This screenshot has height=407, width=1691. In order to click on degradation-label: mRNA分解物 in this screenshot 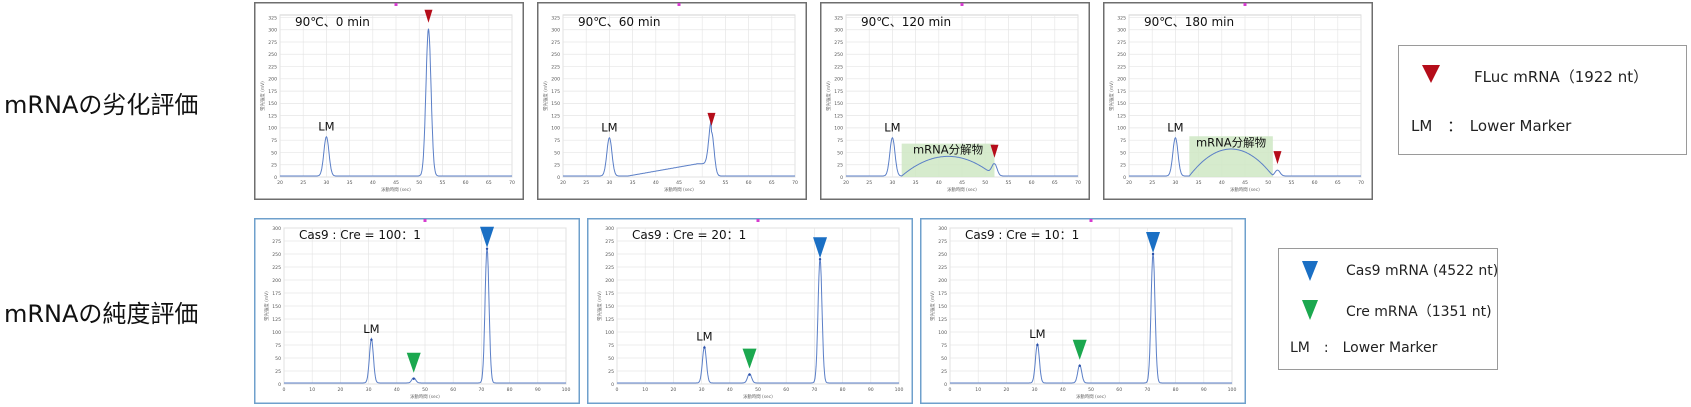, I will do `click(1231, 142)`.